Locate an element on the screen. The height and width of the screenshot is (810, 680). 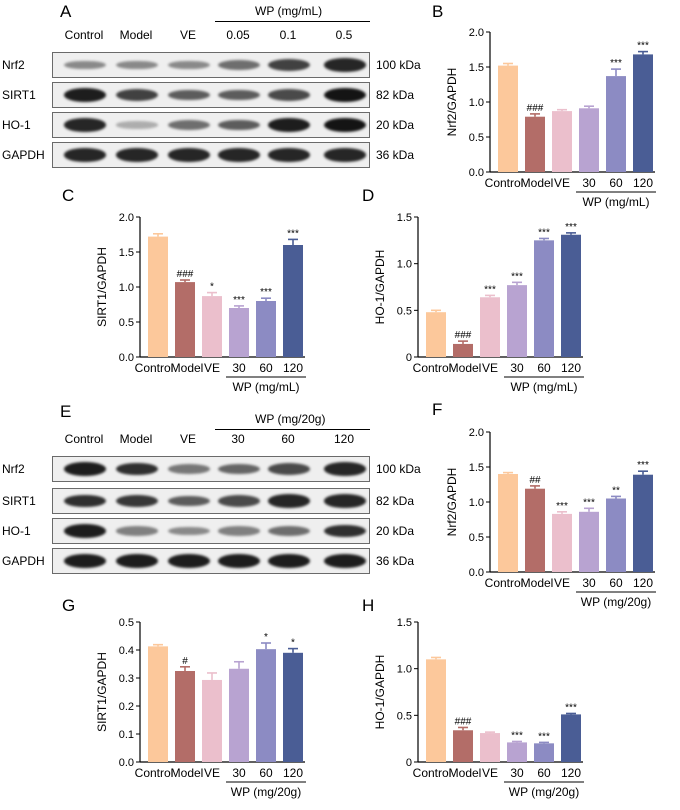
significance-mark: * is located at coordinates (266, 637).